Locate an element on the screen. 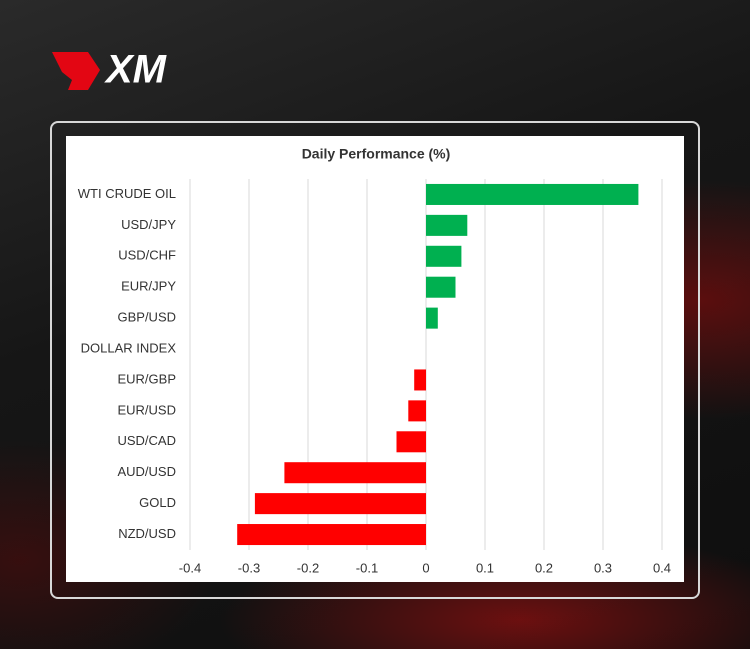  x-tick-label: 0.1 is located at coordinates (485, 567).